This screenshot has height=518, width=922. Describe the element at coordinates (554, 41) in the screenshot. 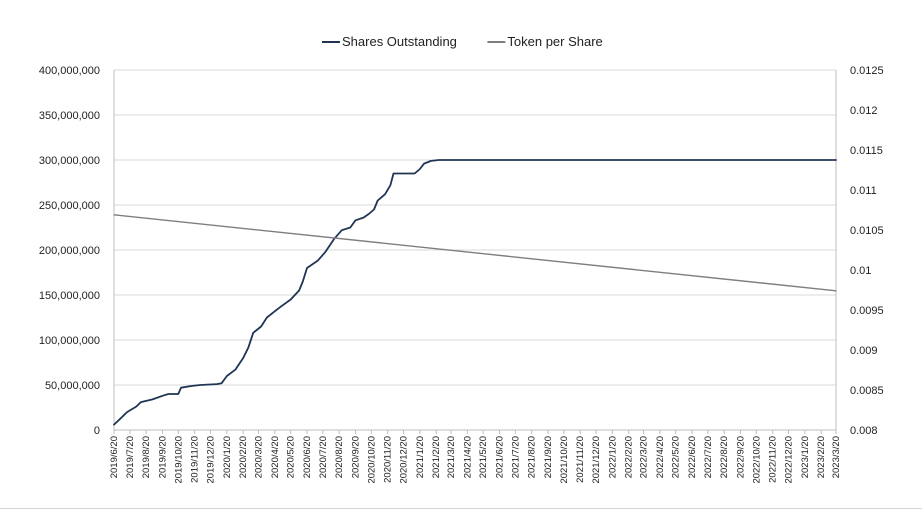

I see `legend-label: Token per Share` at that location.